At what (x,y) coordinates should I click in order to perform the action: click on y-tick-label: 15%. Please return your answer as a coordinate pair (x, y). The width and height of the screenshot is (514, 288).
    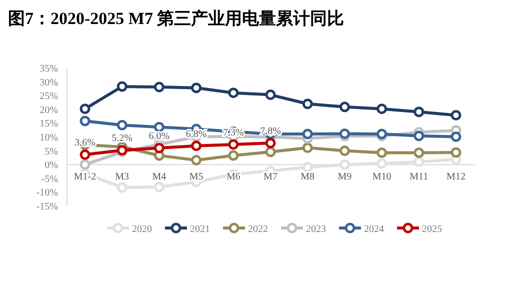
    Looking at the image, I should click on (49, 124).